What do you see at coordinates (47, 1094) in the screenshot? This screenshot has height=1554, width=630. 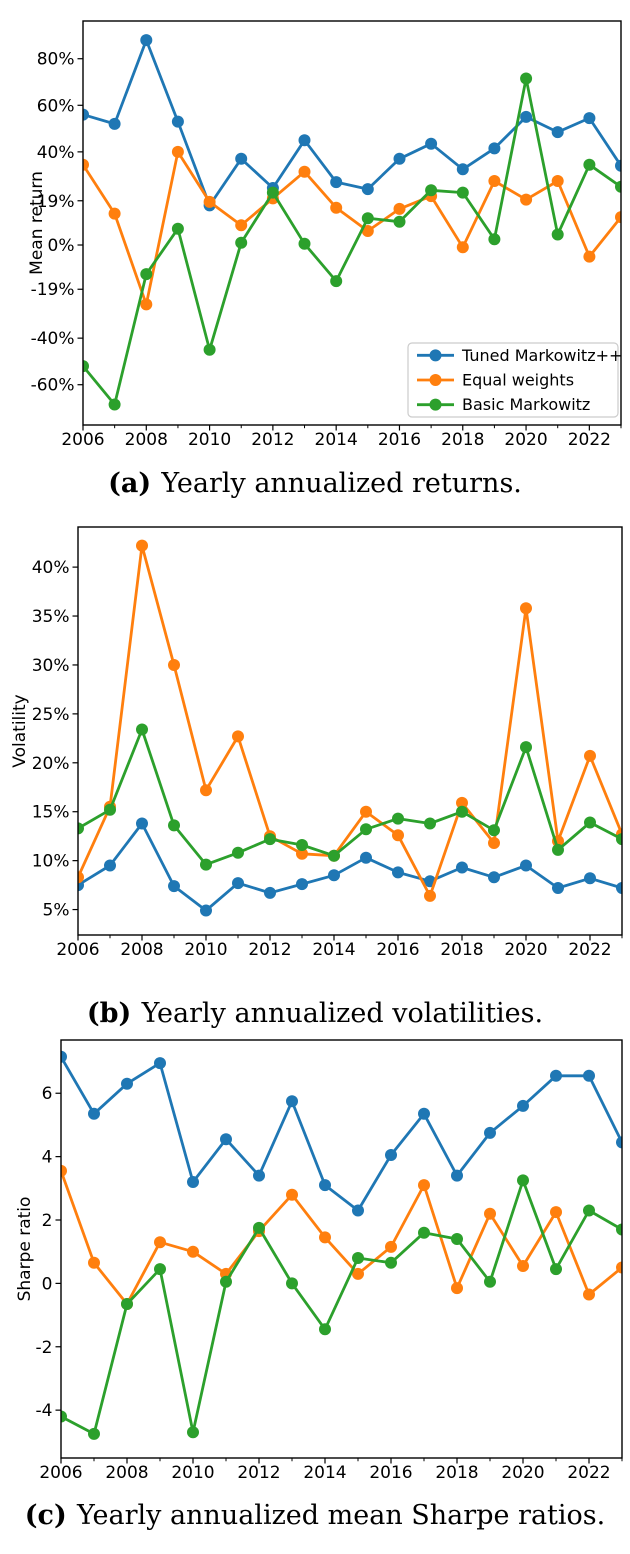 I see `y-tick-label: 6` at bounding box center [47, 1094].